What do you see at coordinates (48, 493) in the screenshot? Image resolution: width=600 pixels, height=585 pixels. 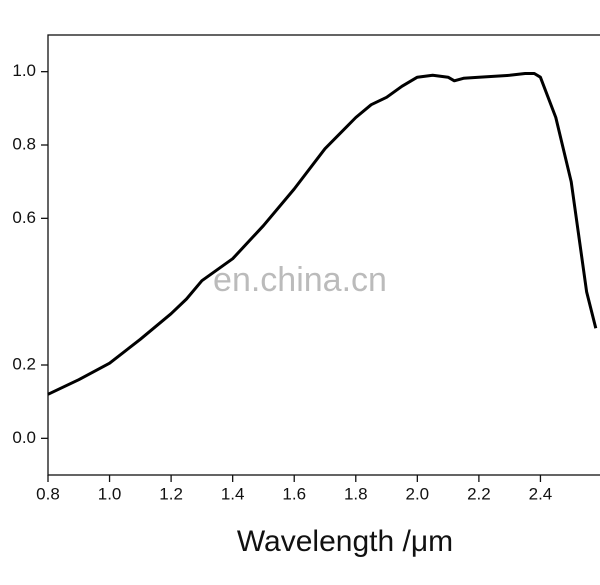 I see `x-tick-label: 0.8` at bounding box center [48, 493].